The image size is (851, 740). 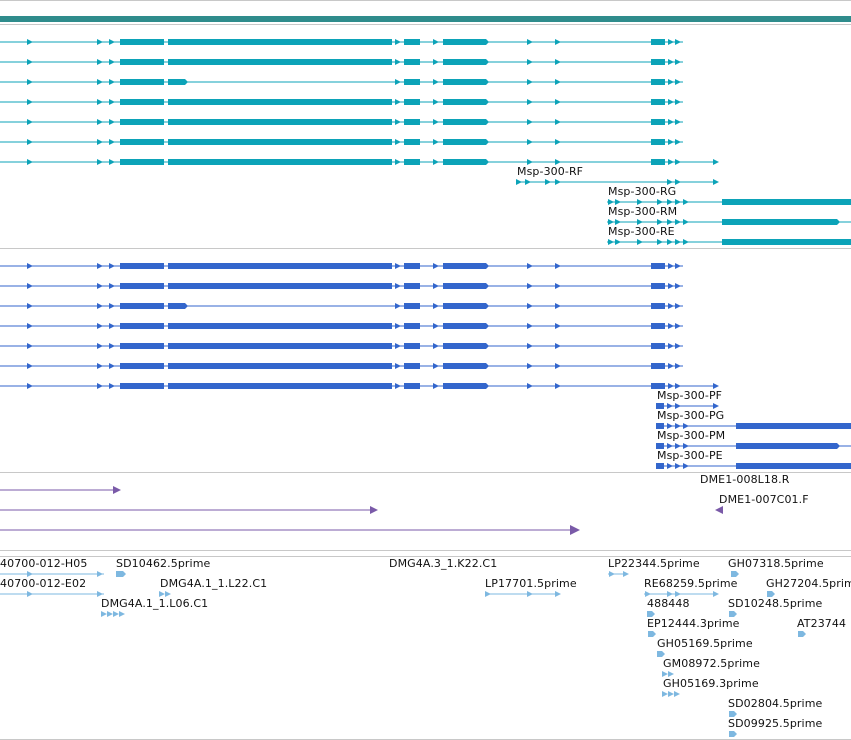 I want to click on est-label: 40700-012-H05, so click(x=44, y=563).